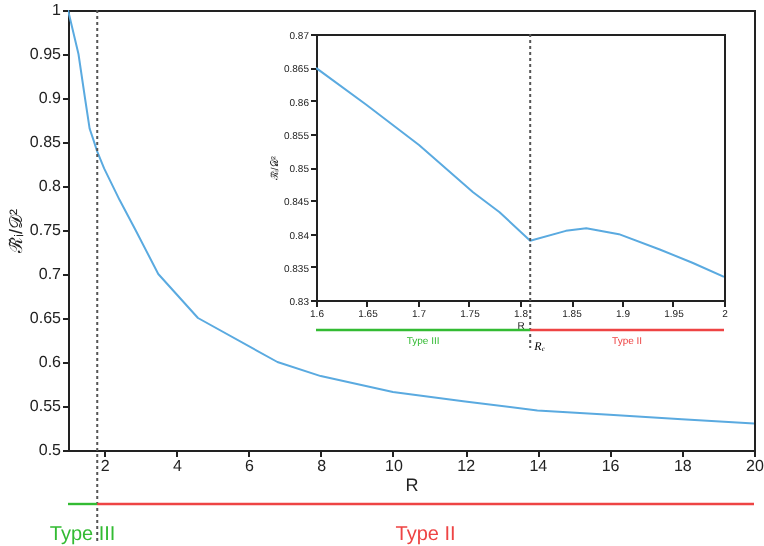 This screenshot has width=764, height=546. What do you see at coordinates (105, 466) in the screenshot?
I see `x-tick-label: 2` at bounding box center [105, 466].